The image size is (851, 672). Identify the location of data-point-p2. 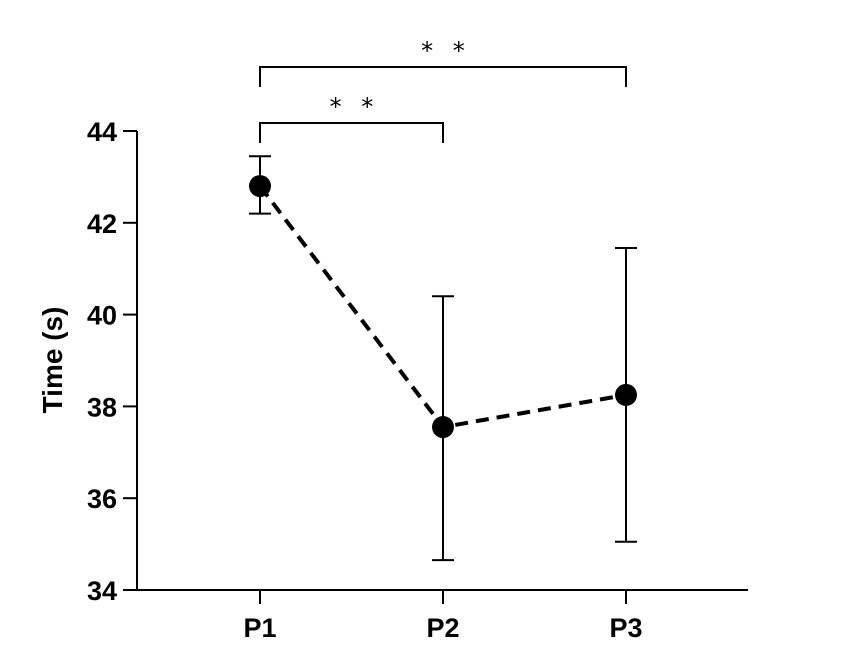
(443, 427).